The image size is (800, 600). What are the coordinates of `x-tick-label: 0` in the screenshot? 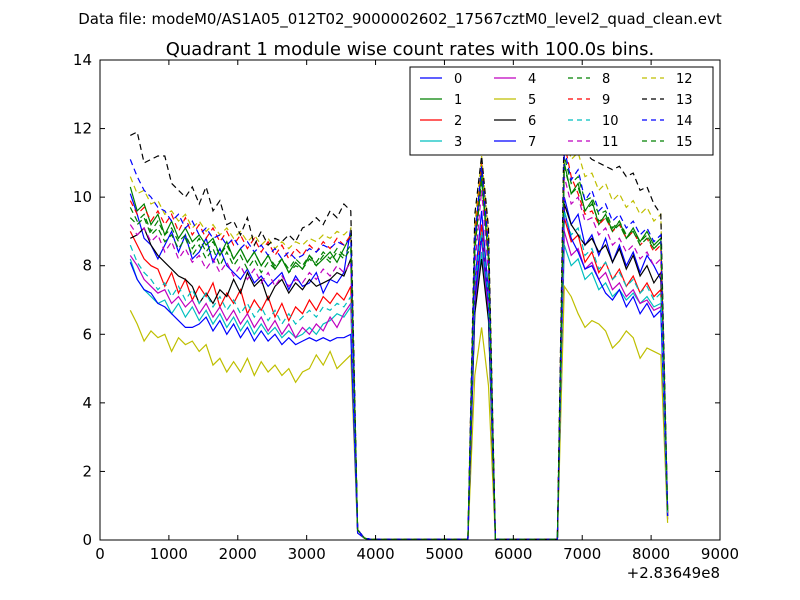 It's located at (100, 554).